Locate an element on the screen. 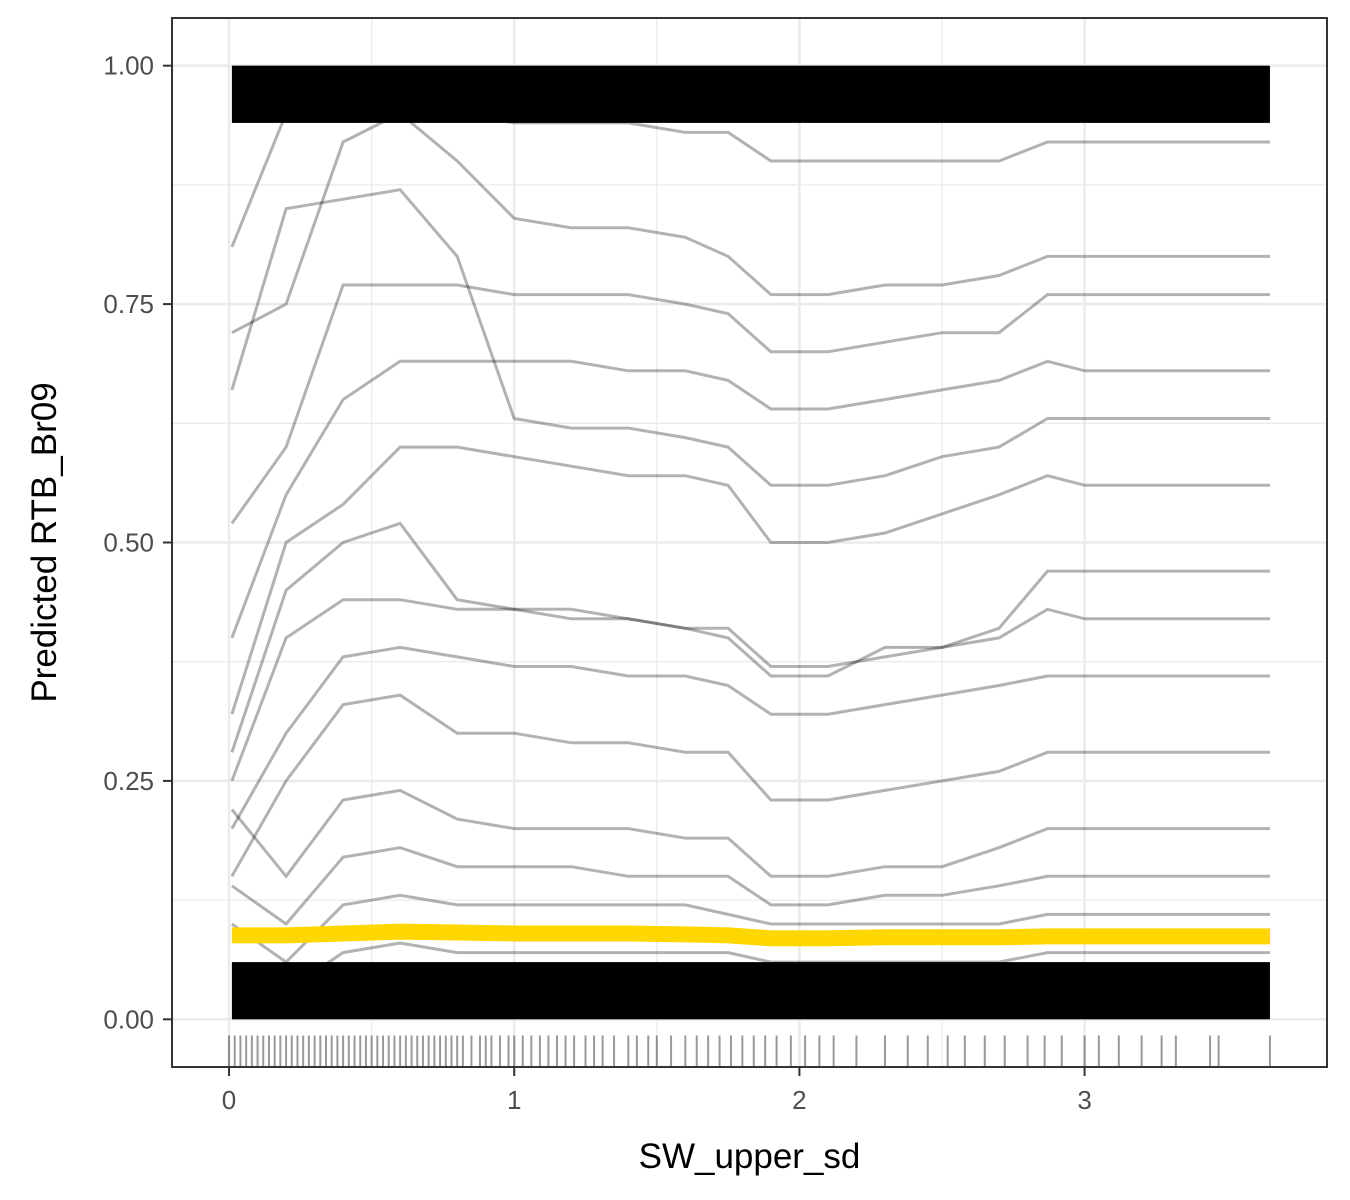 The height and width of the screenshot is (1200, 1350). average-curve-layer is located at coordinates (750, 935).